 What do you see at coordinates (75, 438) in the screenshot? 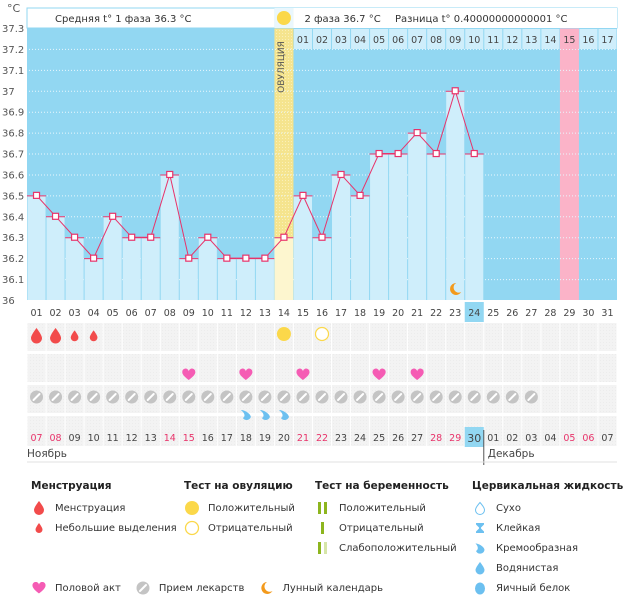
I see `date-label: 09` at bounding box center [75, 438].